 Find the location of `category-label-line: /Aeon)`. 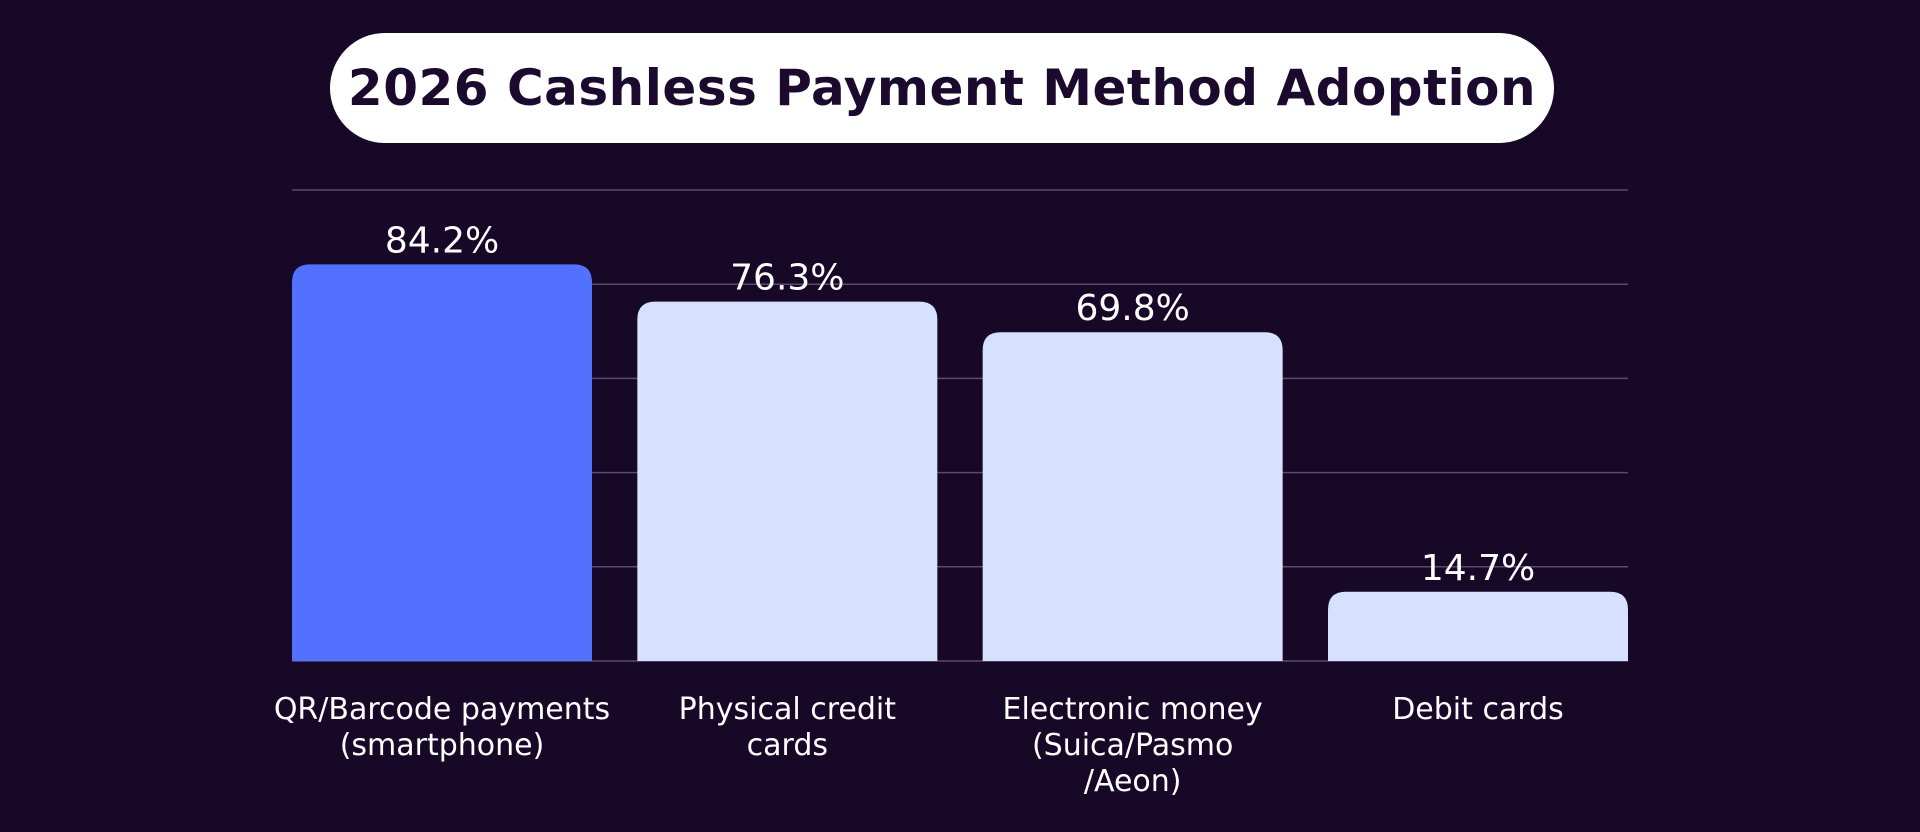

category-label-line: /Aeon) is located at coordinates (1133, 781).